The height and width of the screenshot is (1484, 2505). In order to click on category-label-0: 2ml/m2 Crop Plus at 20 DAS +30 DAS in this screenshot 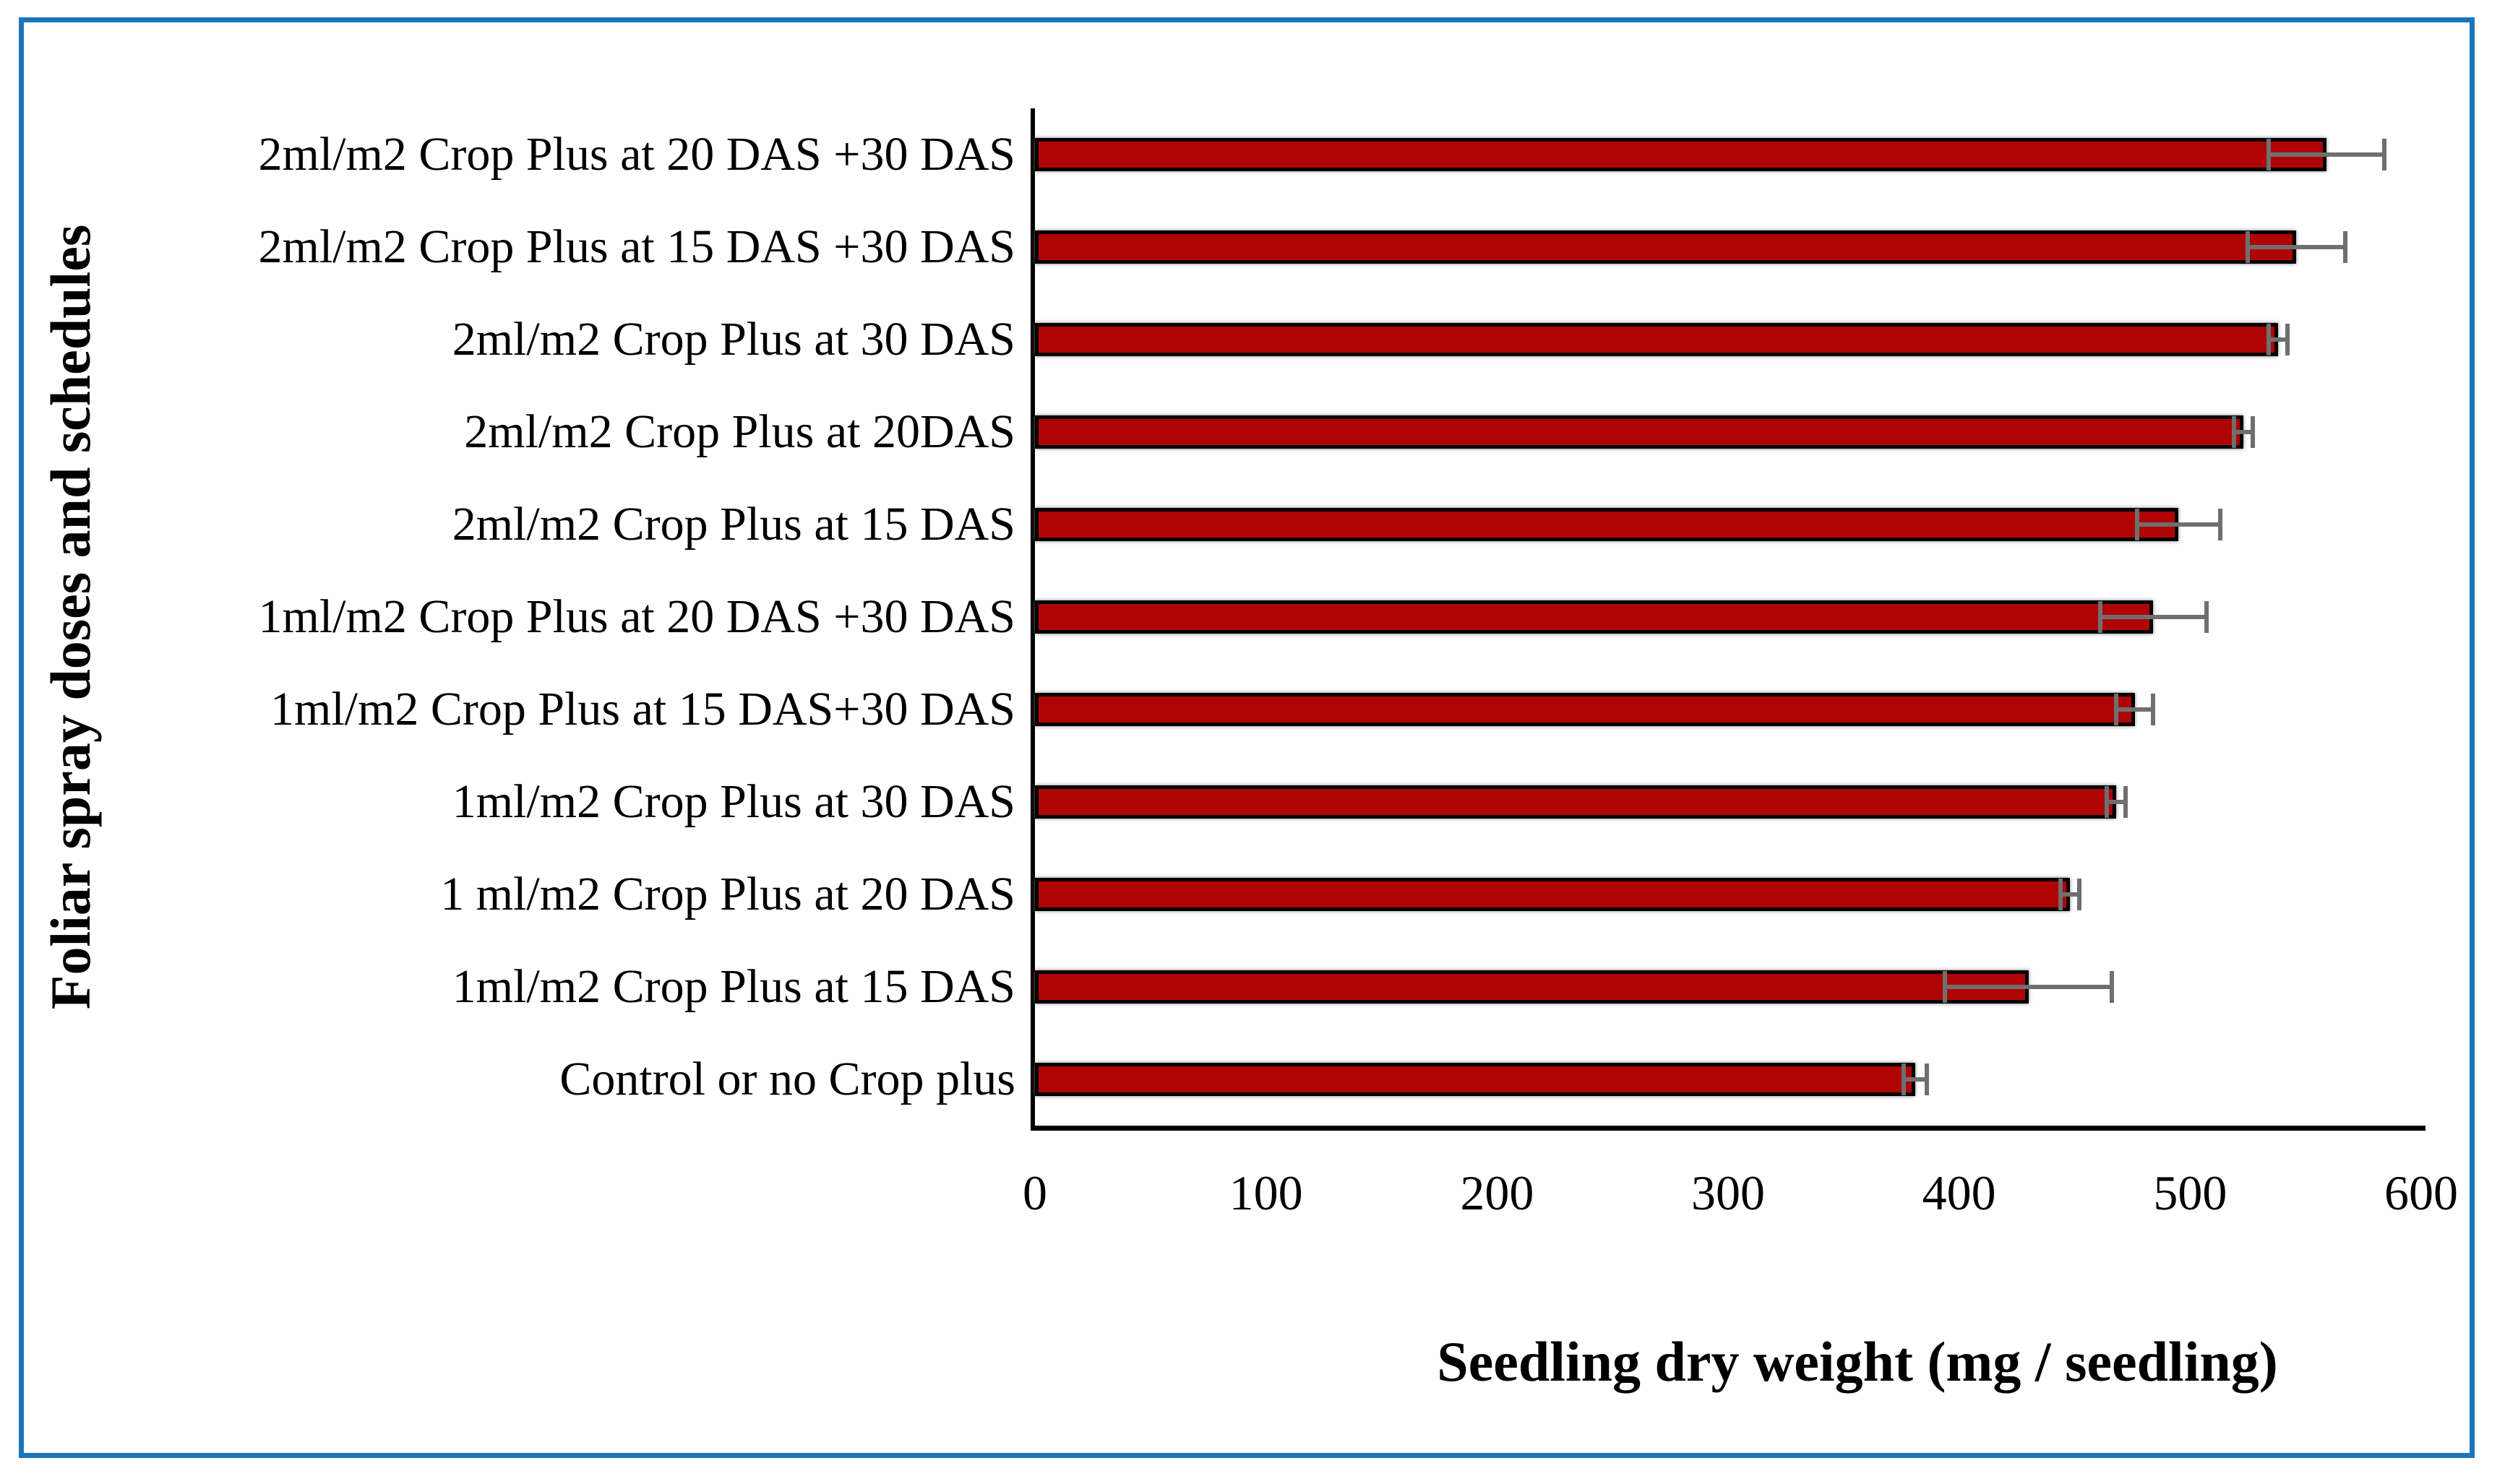, I will do `click(637, 154)`.